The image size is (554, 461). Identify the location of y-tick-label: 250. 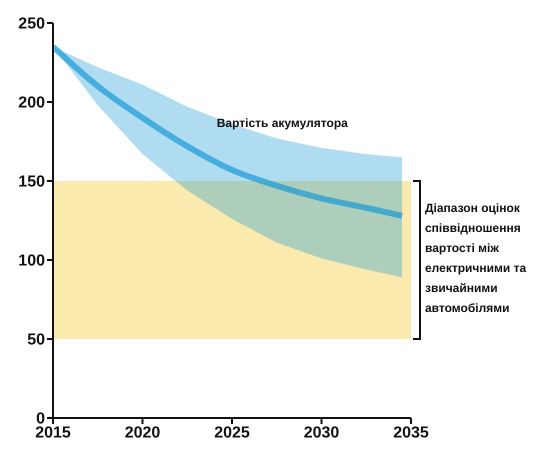
(32, 24).